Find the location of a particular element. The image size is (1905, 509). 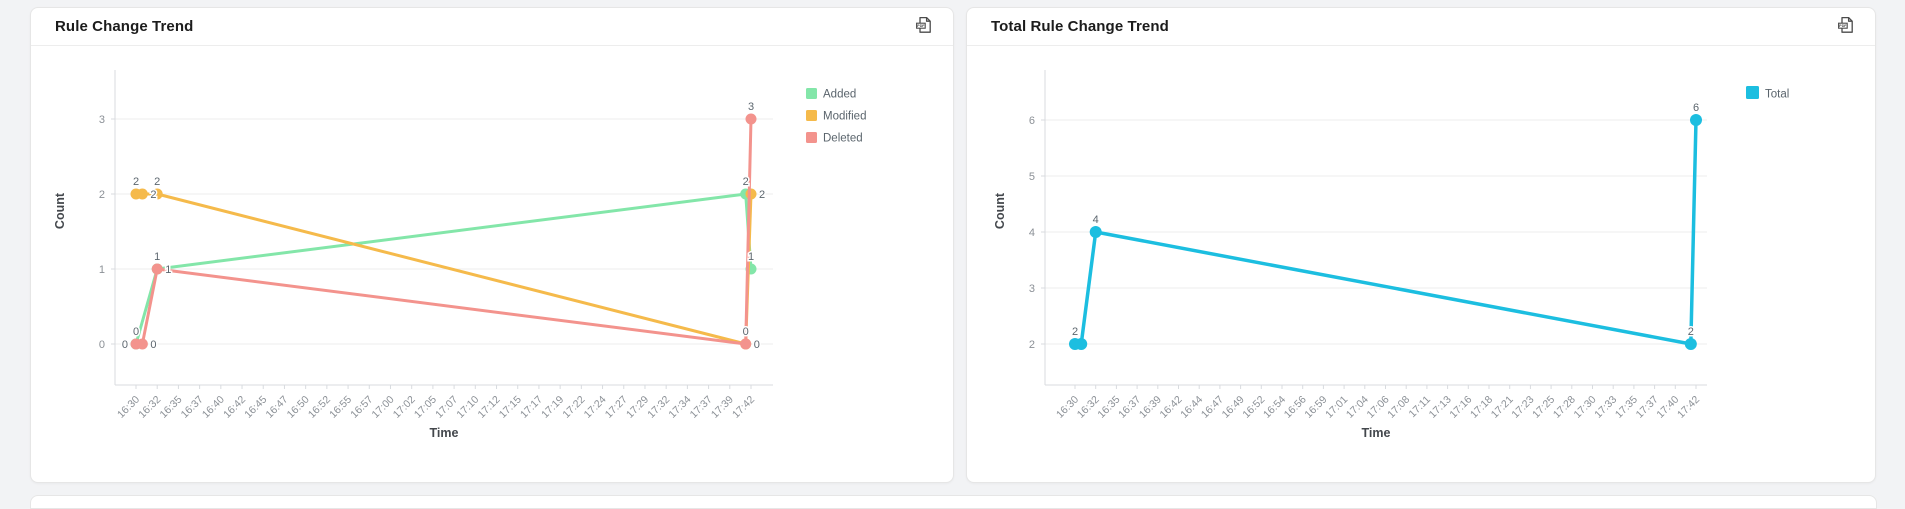

svg-text: 17:40 is located at coordinates (1667, 407).